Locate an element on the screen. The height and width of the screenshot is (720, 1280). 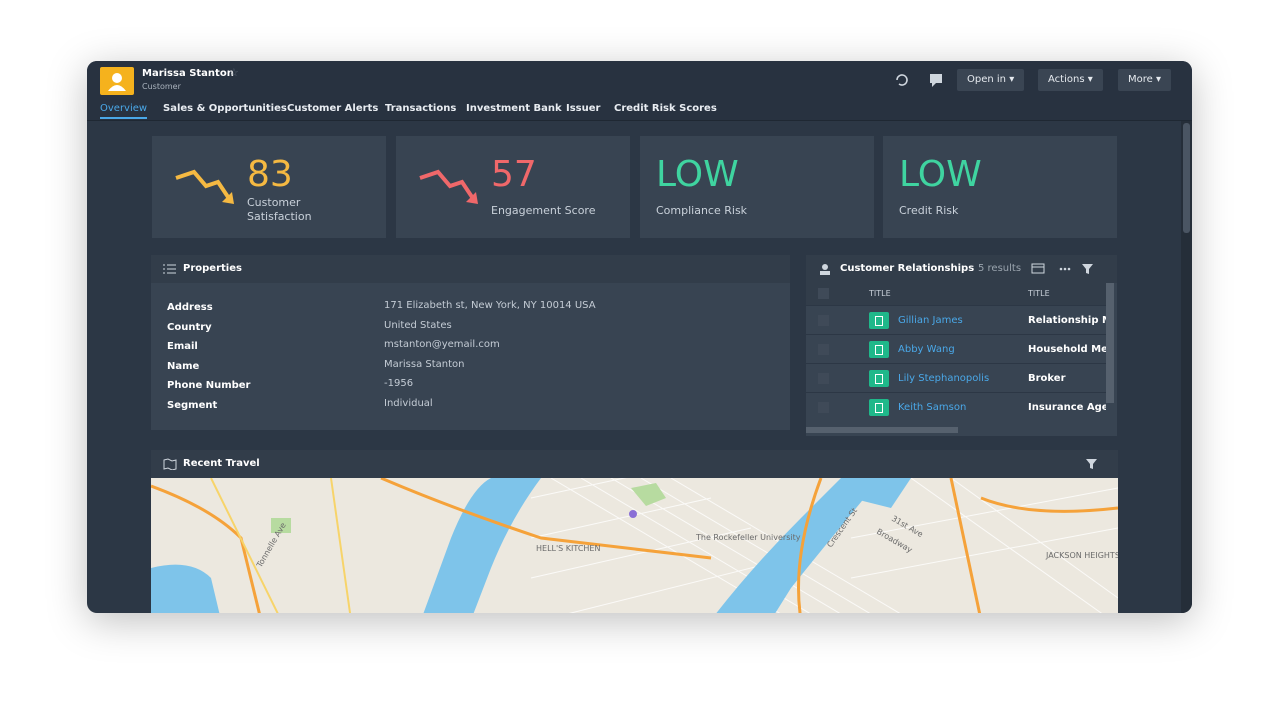
property-label: Address is located at coordinates (190, 307).